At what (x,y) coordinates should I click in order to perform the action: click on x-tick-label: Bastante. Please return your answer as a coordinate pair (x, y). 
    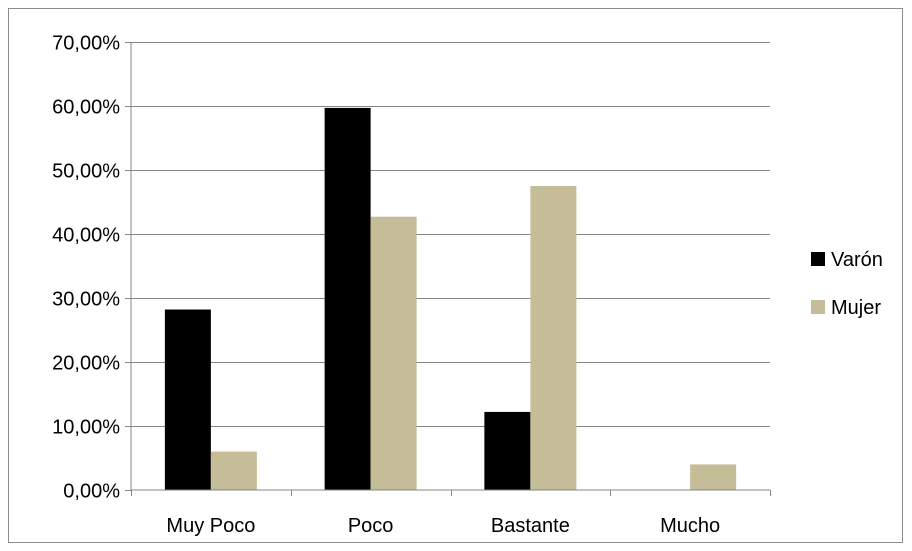
    Looking at the image, I should click on (530, 526).